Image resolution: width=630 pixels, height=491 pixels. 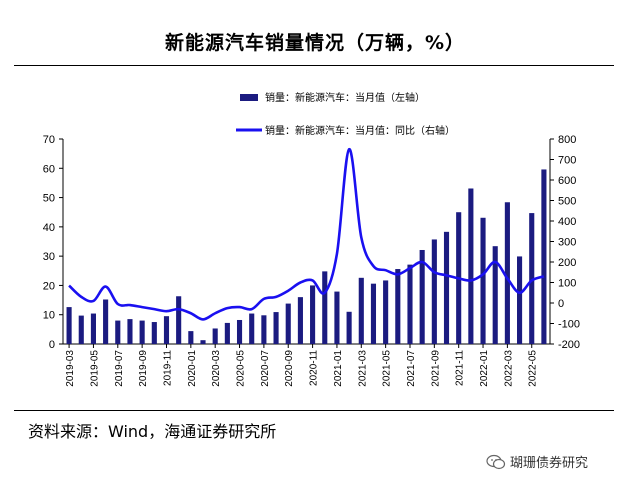 I want to click on watermark: 瑚珊债券研究, so click(x=537, y=461).